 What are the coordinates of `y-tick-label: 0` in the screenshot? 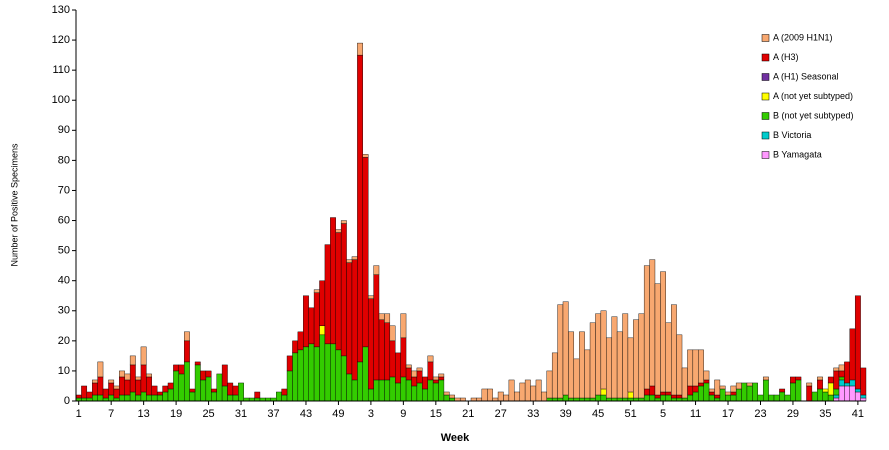 It's located at (67, 401).